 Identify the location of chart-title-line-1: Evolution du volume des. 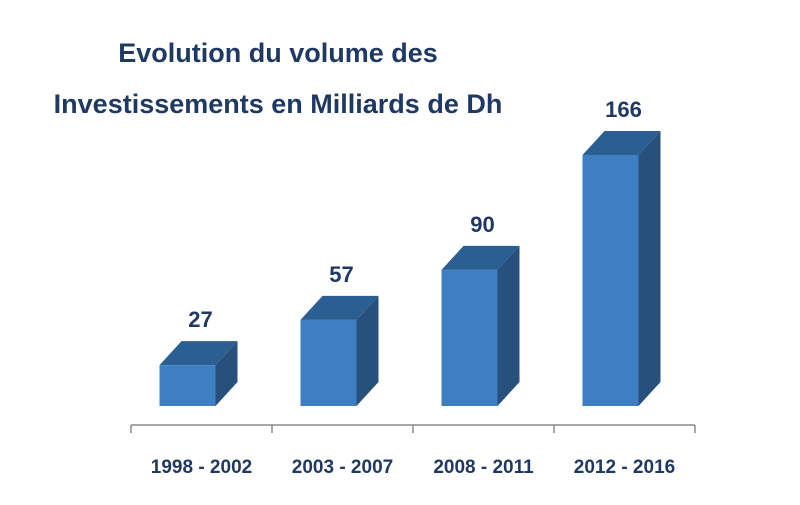
(278, 53).